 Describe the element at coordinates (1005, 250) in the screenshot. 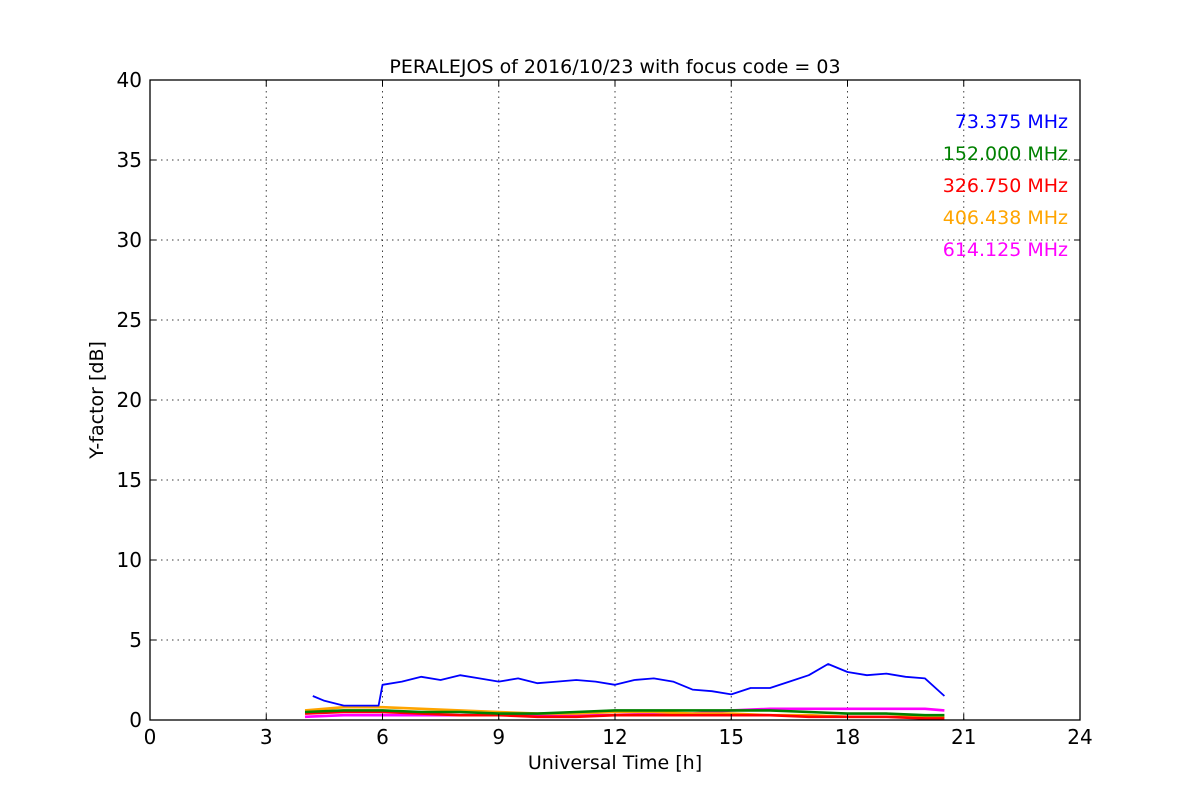

I see `legend-entry-4: 614.125 MHz` at that location.